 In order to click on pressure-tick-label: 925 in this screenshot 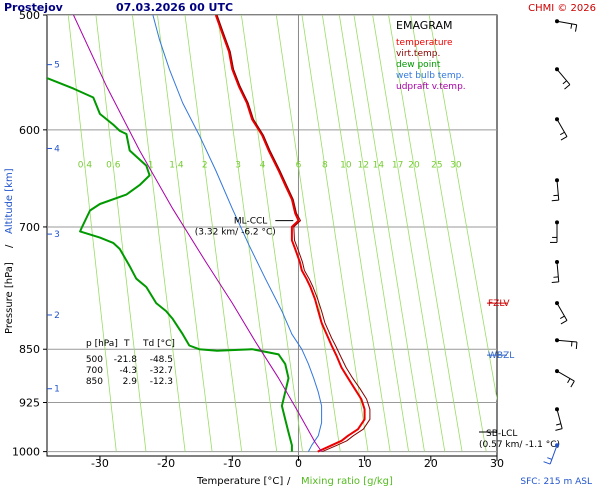, I will do `click(29, 402)`.